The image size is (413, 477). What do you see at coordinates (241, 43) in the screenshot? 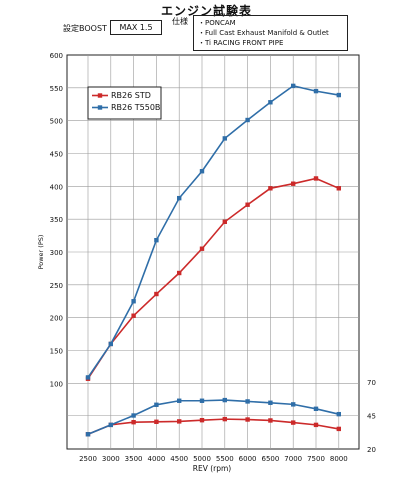
I see `spec-item: ・Ti RACING FRONT PIPE` at bounding box center [241, 43].